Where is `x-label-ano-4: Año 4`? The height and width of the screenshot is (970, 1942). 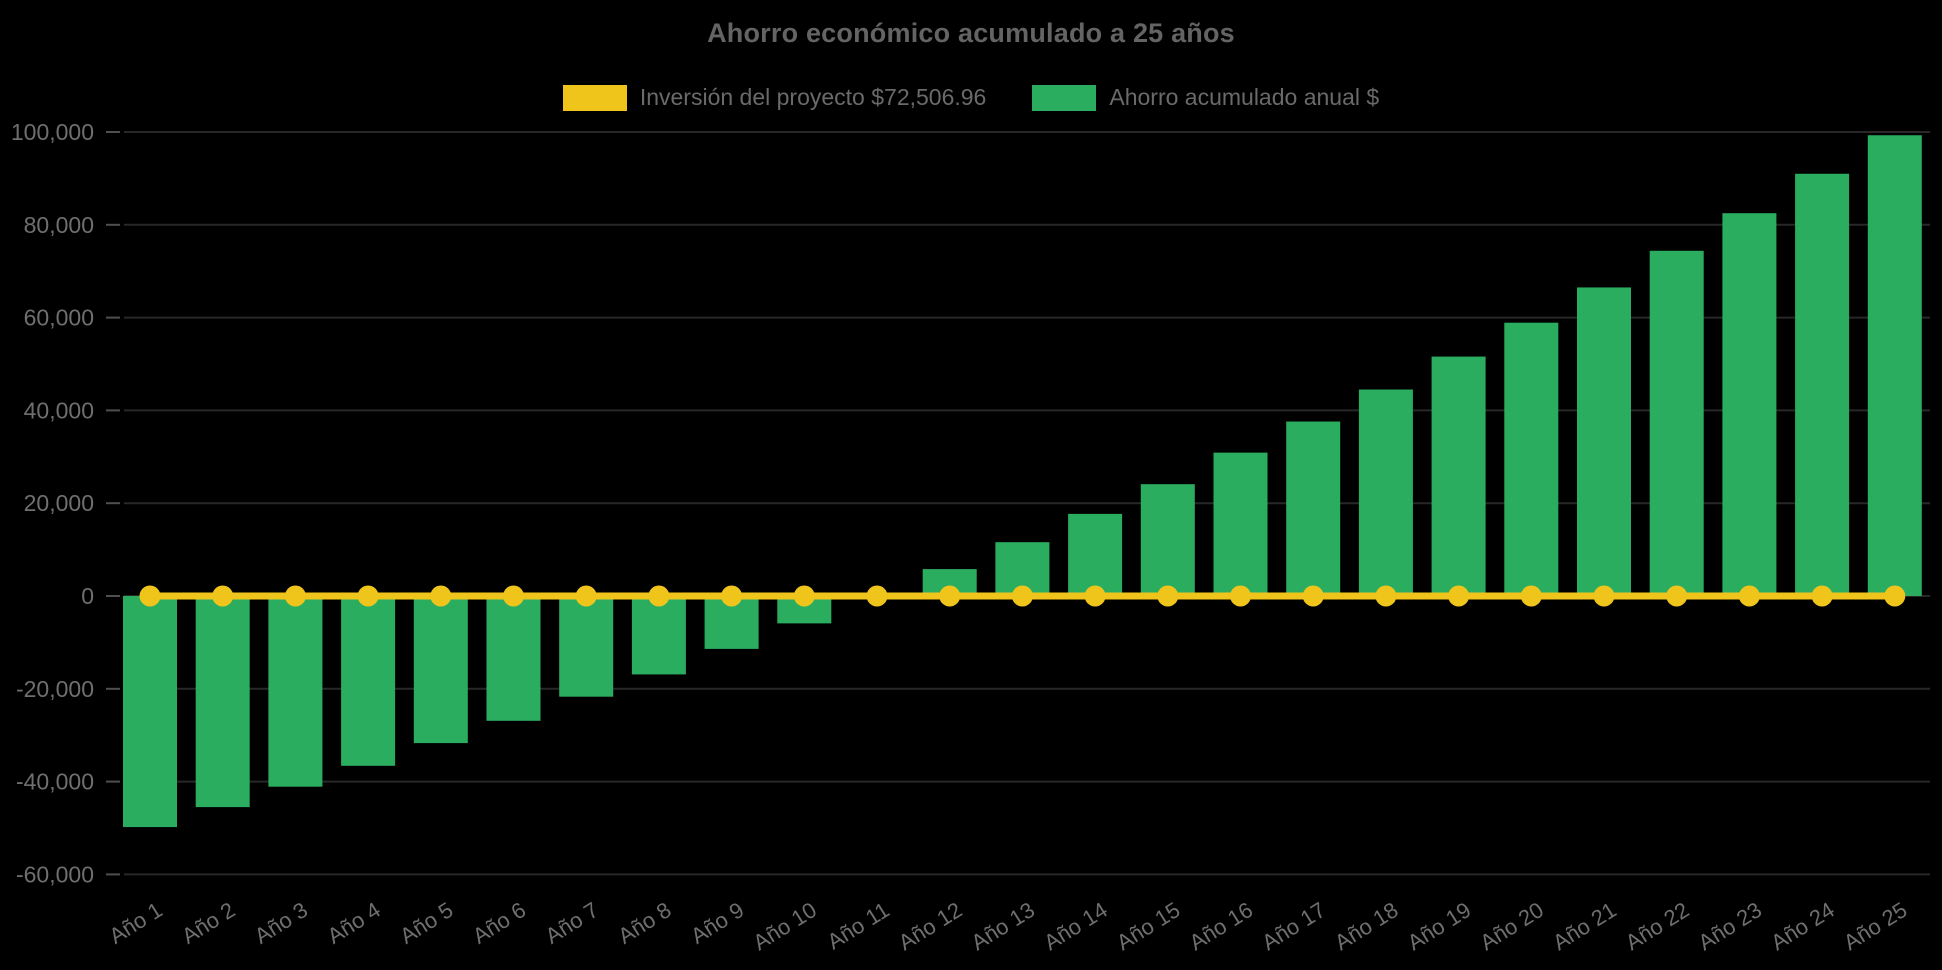
x-label-ano-4: Año 4 is located at coordinates (354, 923).